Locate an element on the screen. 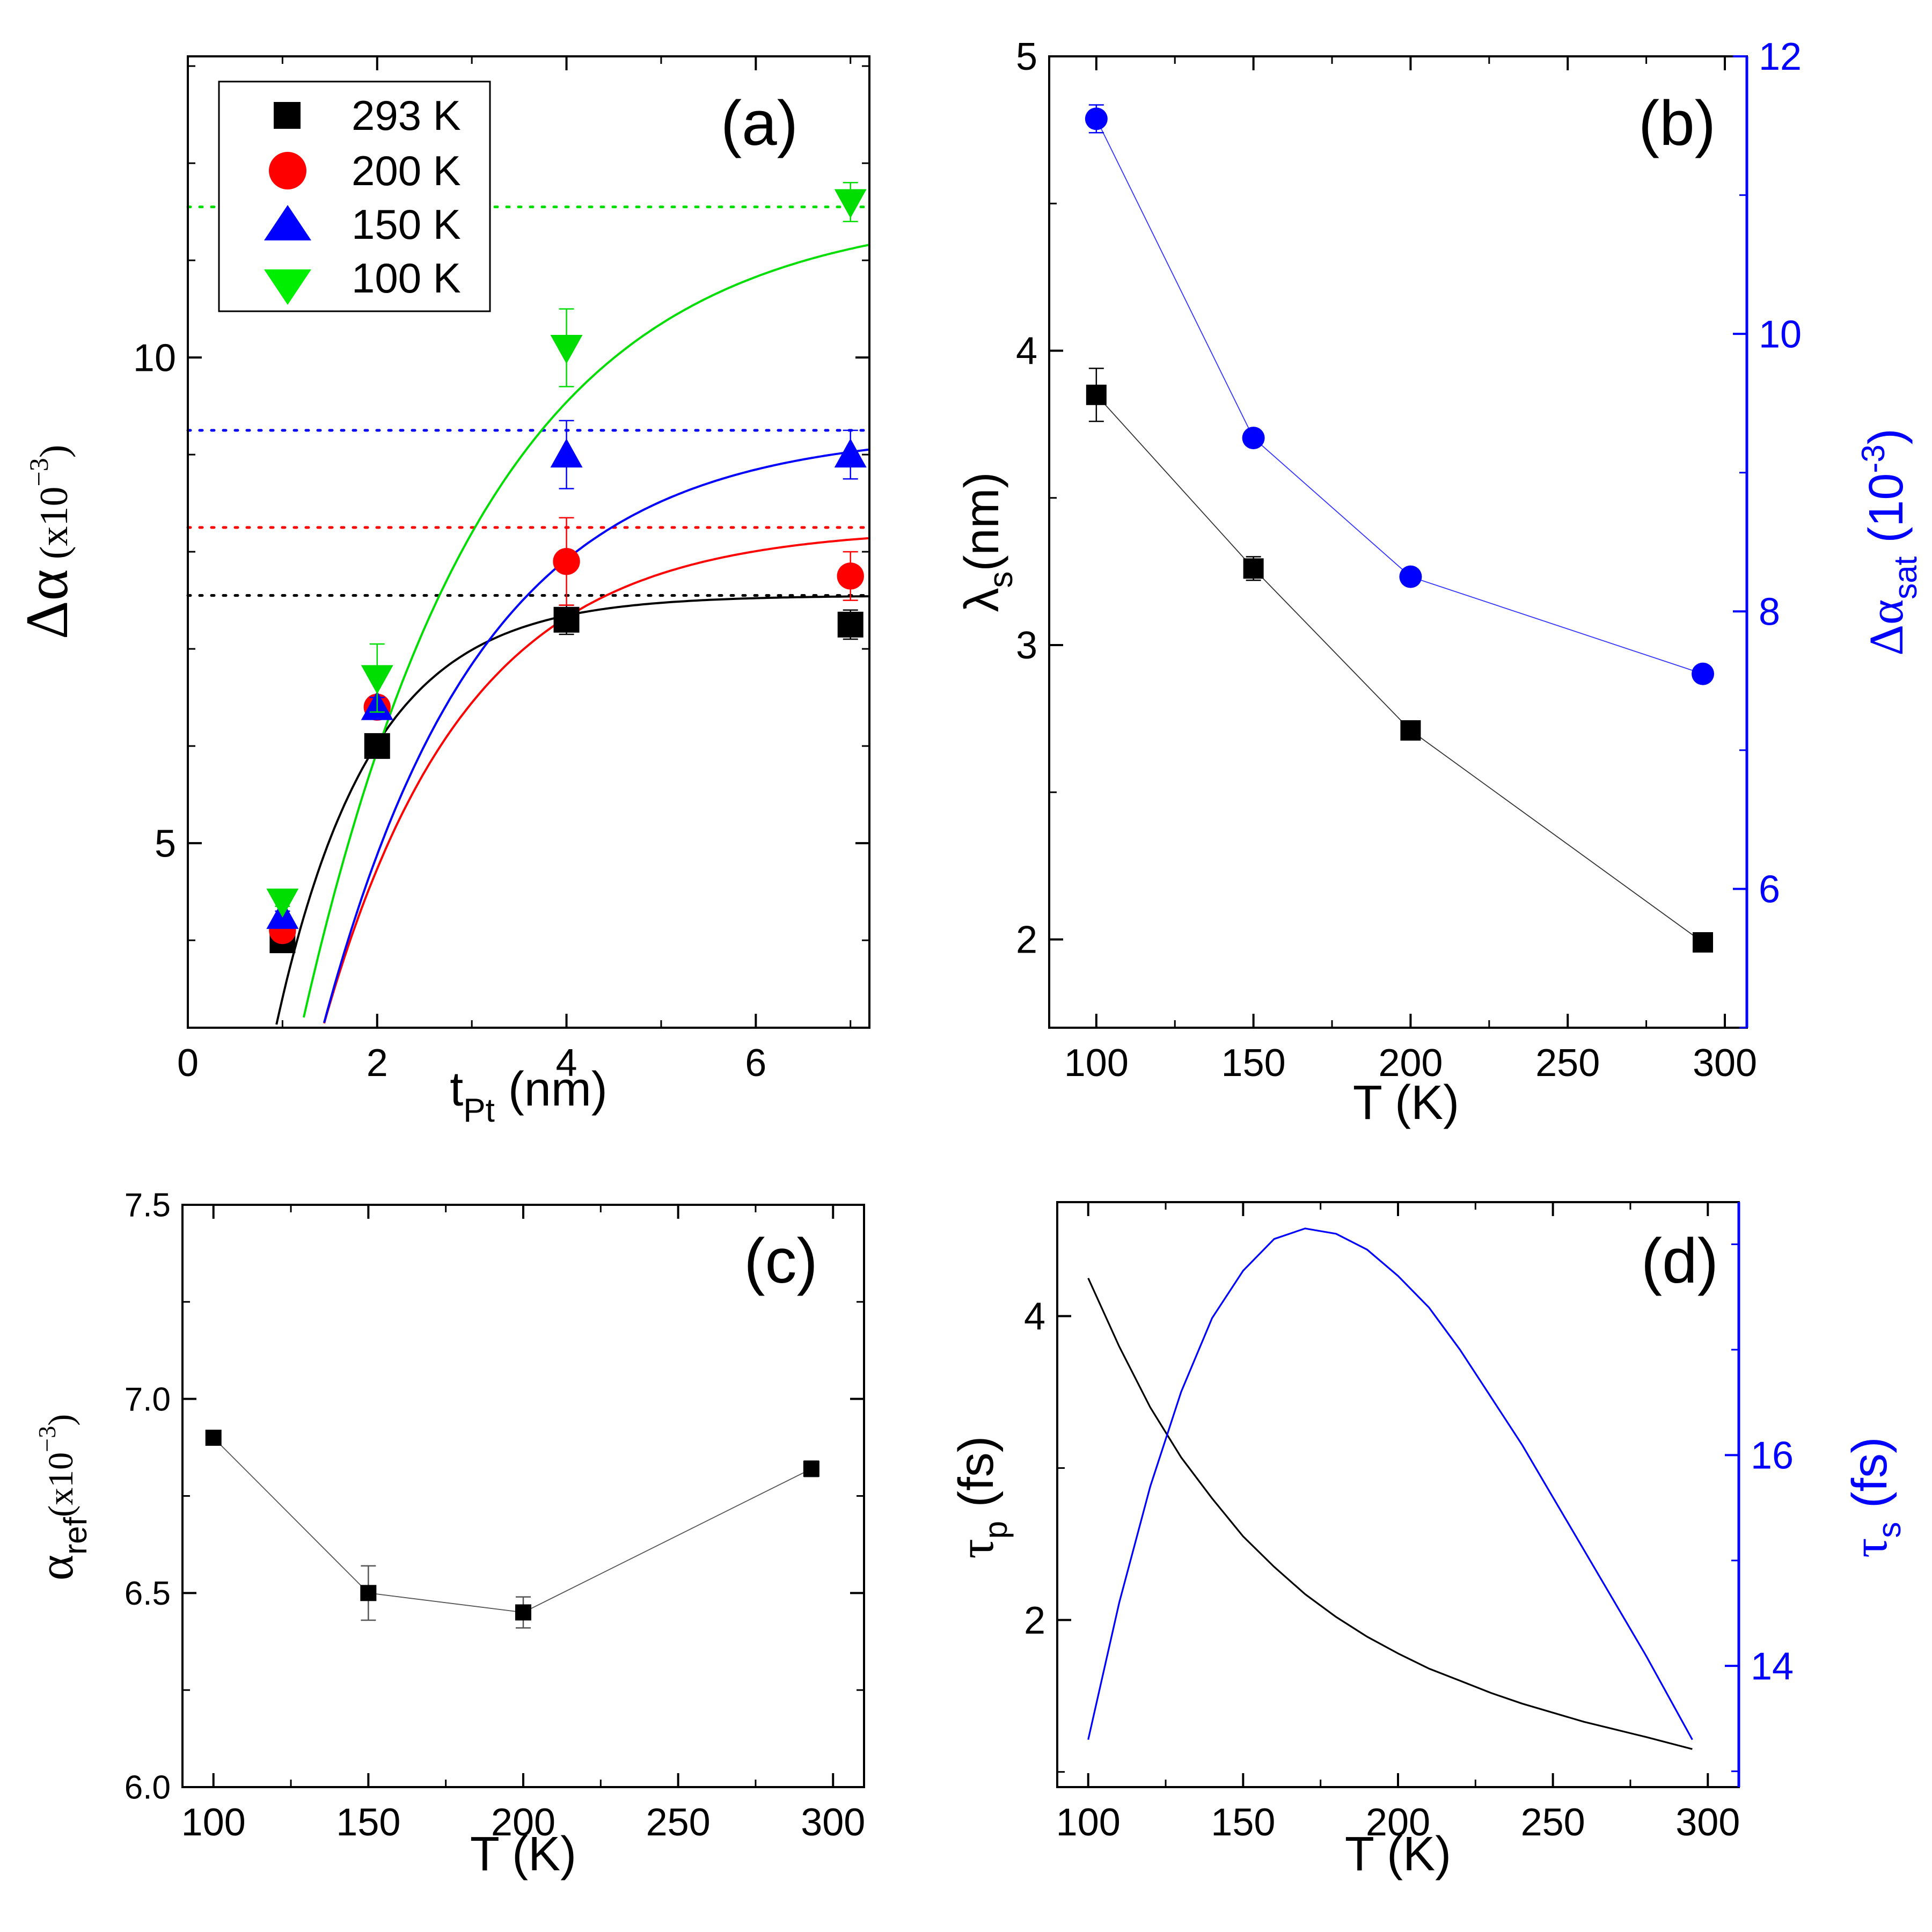  a-x-tick-label-0: 0 is located at coordinates (188, 1063).